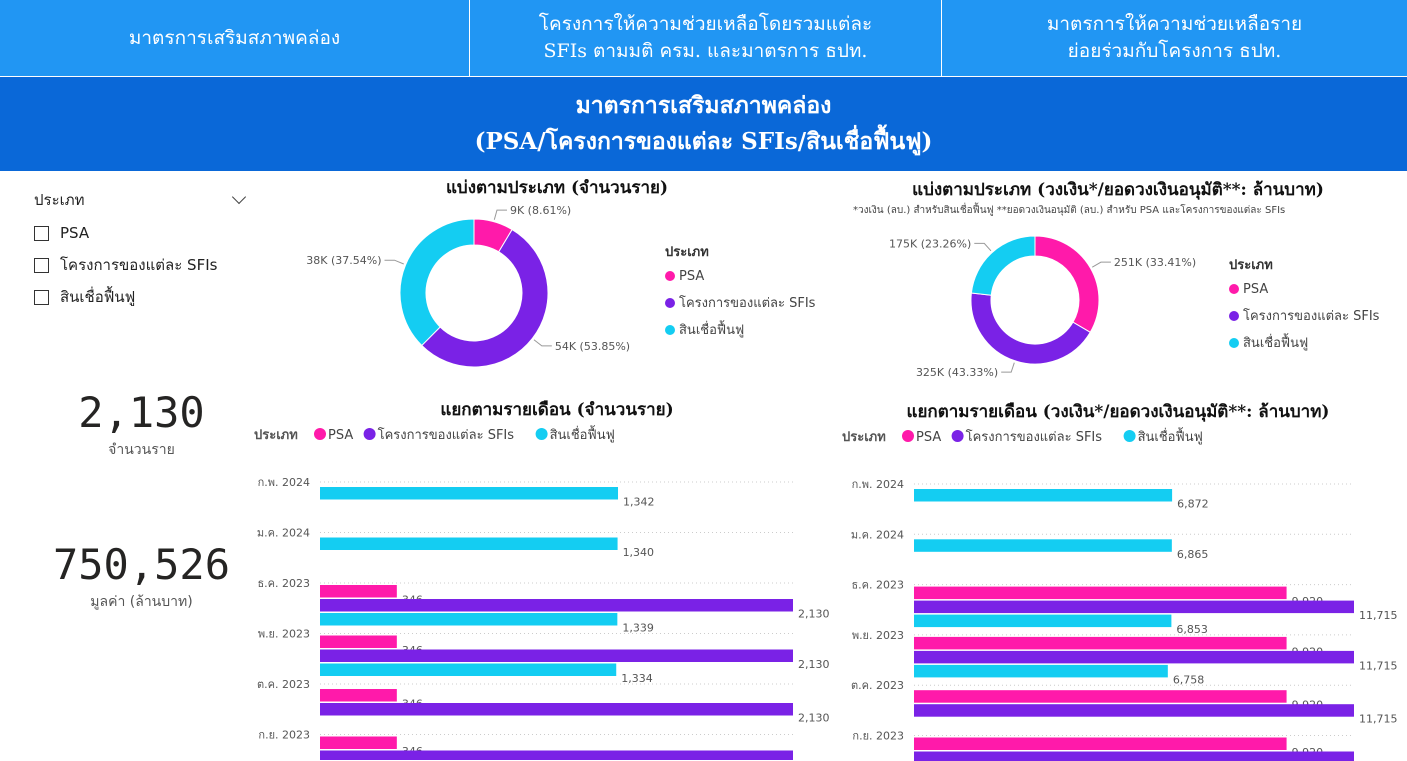  What do you see at coordinates (75, 233) in the screenshot?
I see `slicer-option-label: PSA` at bounding box center [75, 233].